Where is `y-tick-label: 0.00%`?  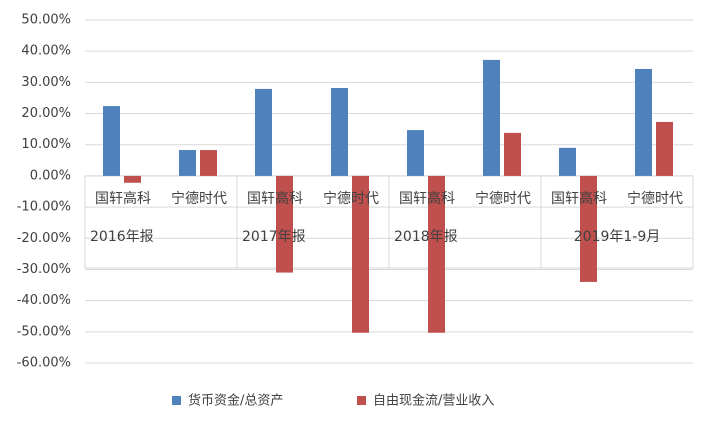
y-tick-label: 0.00% is located at coordinates (50, 175).